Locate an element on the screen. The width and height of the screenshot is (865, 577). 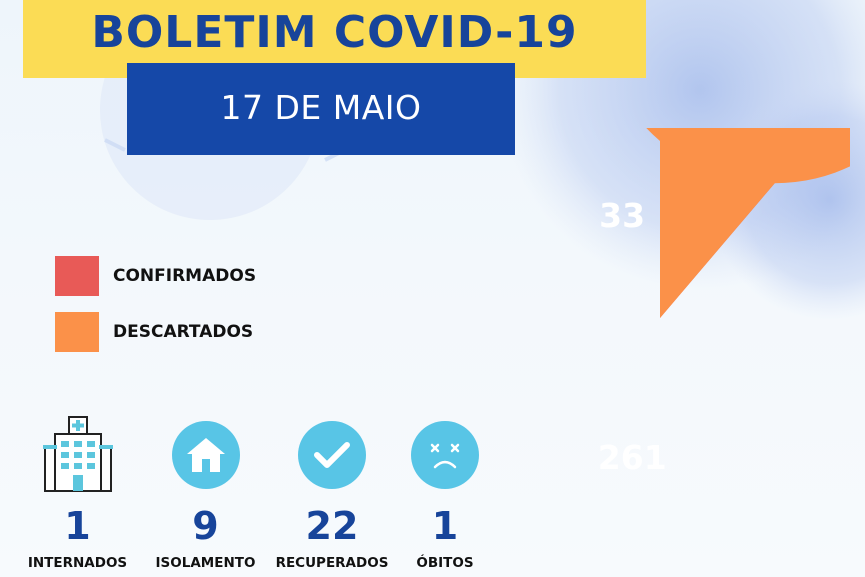
stat-value-internados: 1 is located at coordinates (77, 526).